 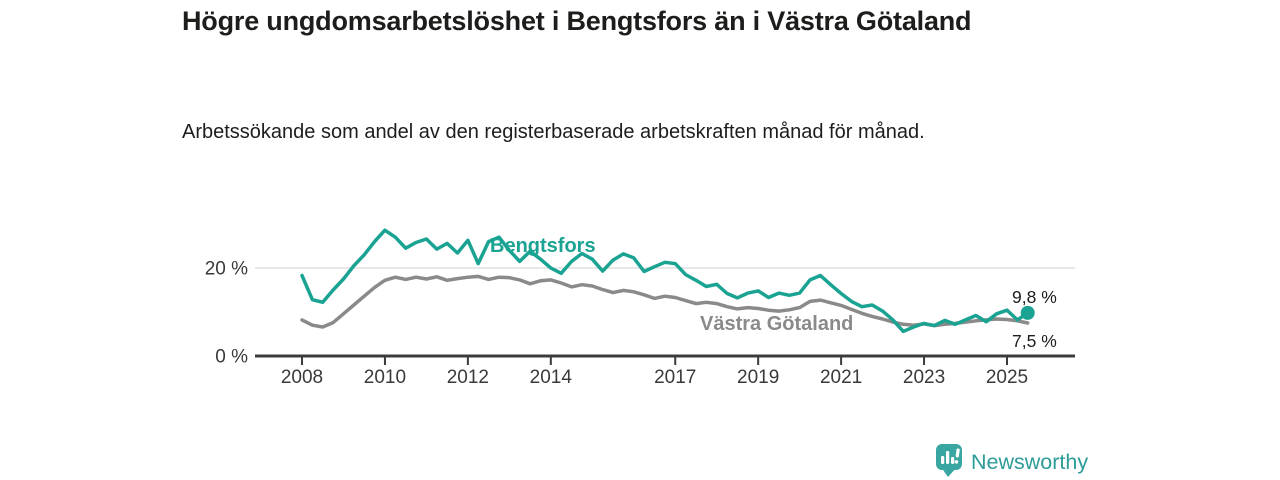 I want to click on x-axis-tick-label: 2023, so click(x=924, y=377).